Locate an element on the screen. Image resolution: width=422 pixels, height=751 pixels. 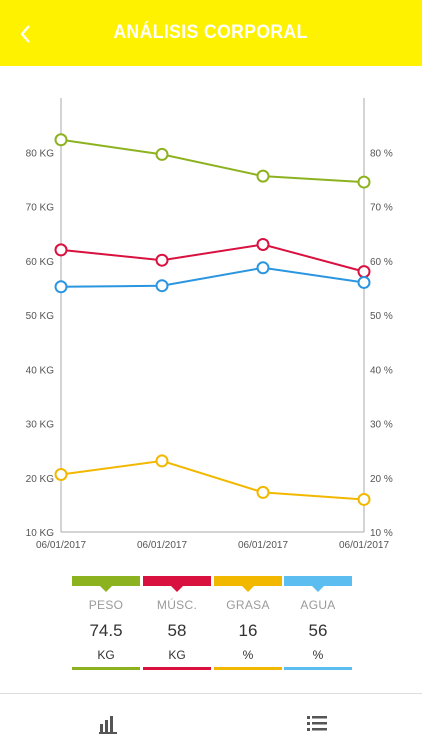
page-title: ANÁLISIS CORPORAL is located at coordinates (211, 32).